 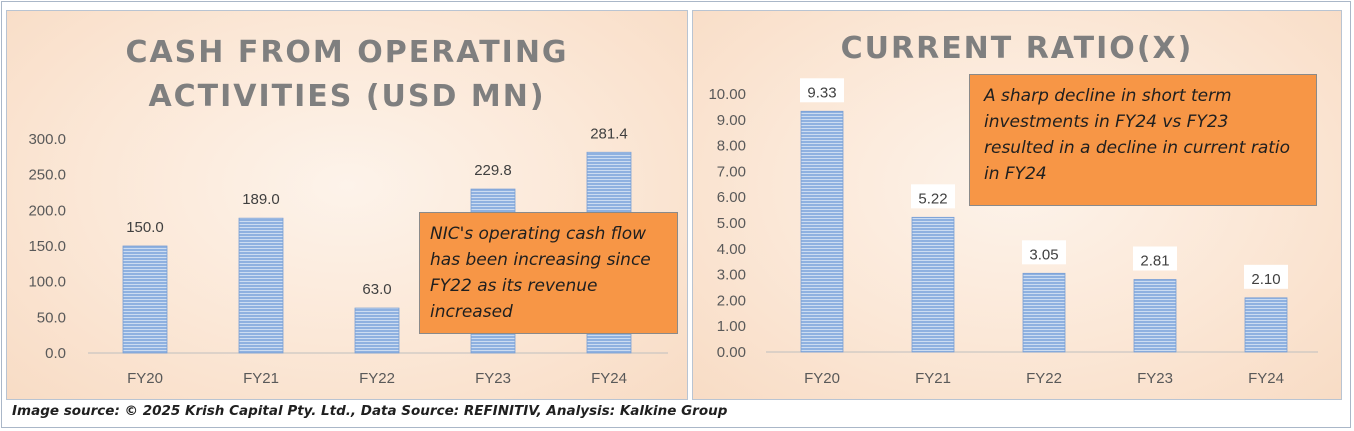 I want to click on current-ratio-y-tick: 6.00, so click(x=731, y=197).